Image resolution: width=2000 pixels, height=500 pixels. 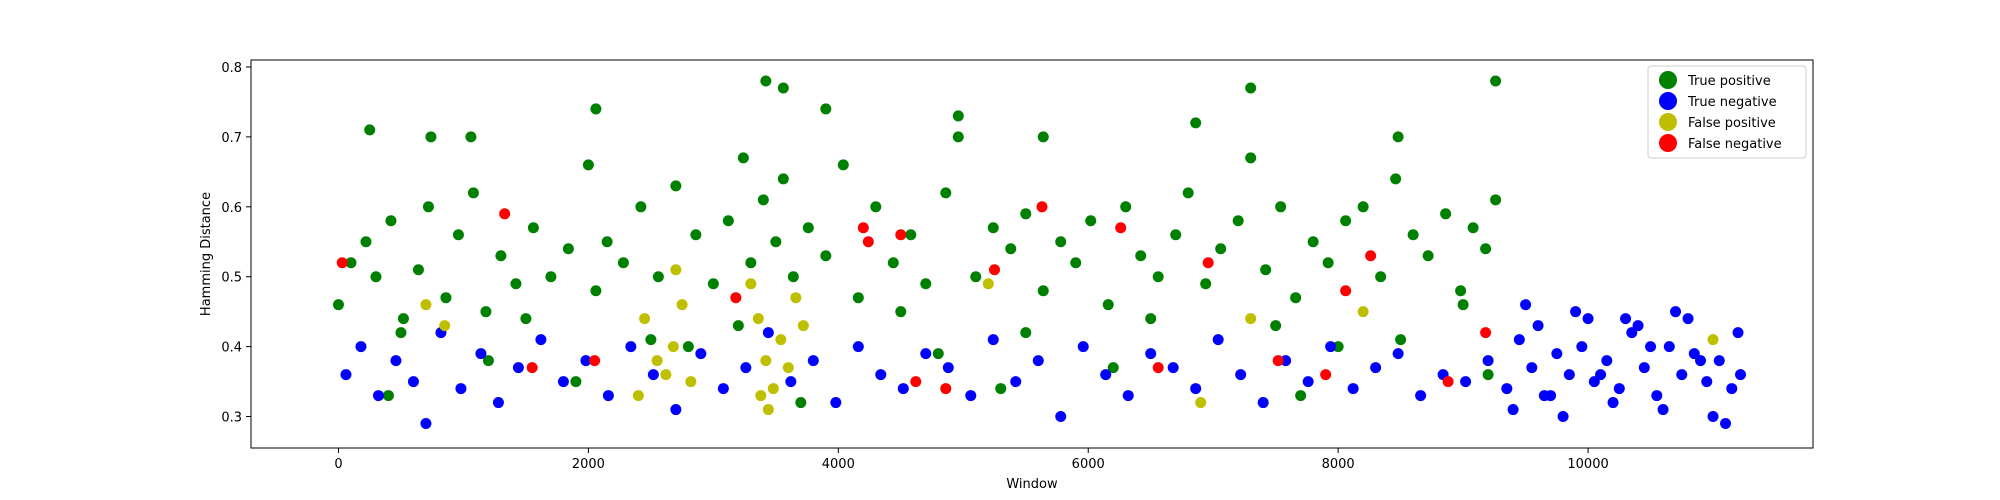 I want to click on y-axis: 0.3 0.4 0.5 0.6 0.7 0.8, so click(x=236, y=243).